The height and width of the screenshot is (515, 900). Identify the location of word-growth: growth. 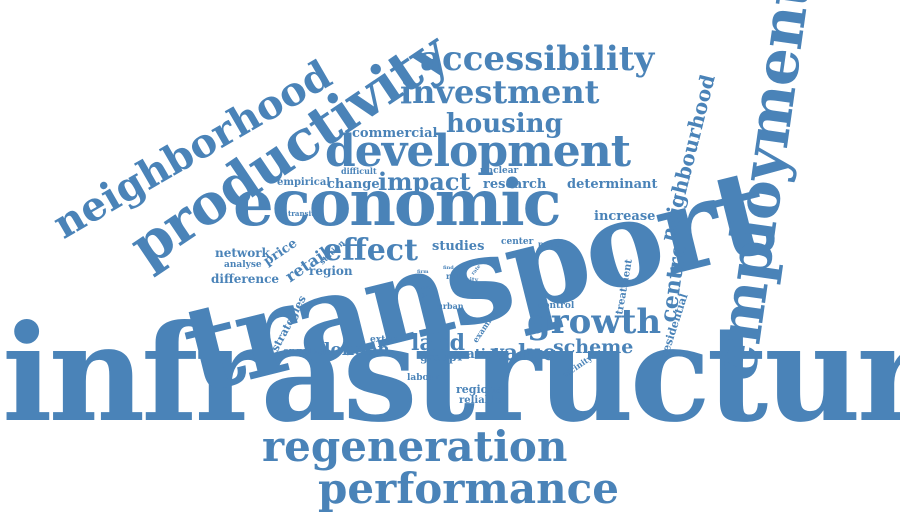
(594, 322).